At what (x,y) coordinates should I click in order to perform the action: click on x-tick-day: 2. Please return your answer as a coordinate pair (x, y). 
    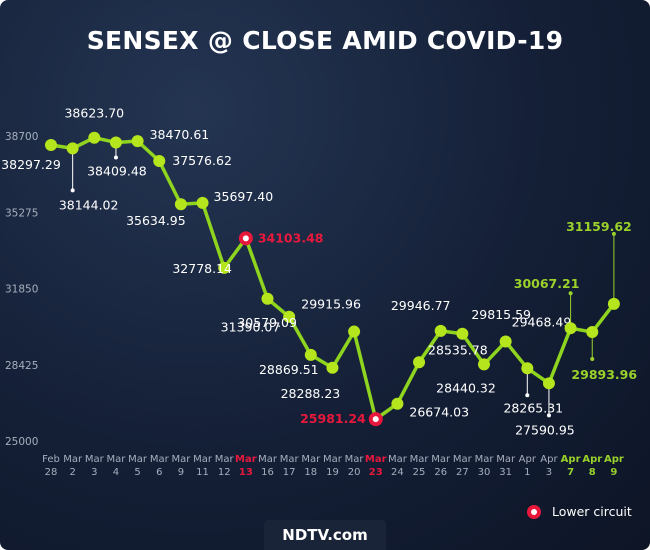
    Looking at the image, I should click on (72, 472).